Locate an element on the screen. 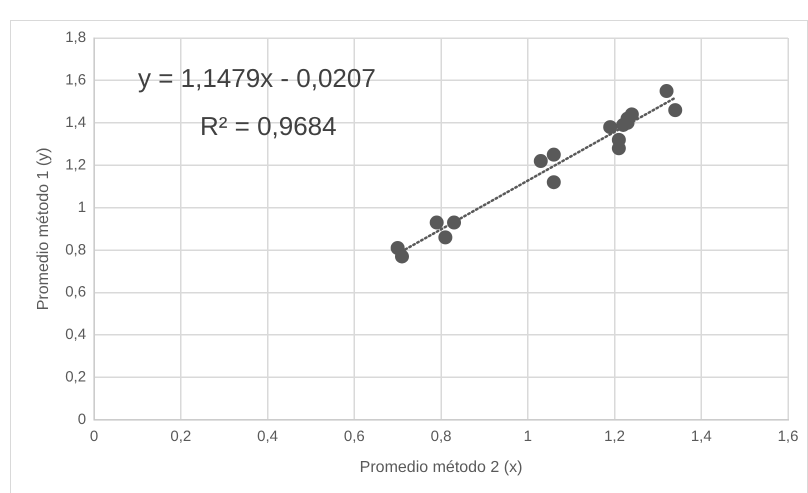 Image resolution: width=808 pixels, height=493 pixels. annotation: y = 1,1479x - 0,0207 is located at coordinates (257, 78).